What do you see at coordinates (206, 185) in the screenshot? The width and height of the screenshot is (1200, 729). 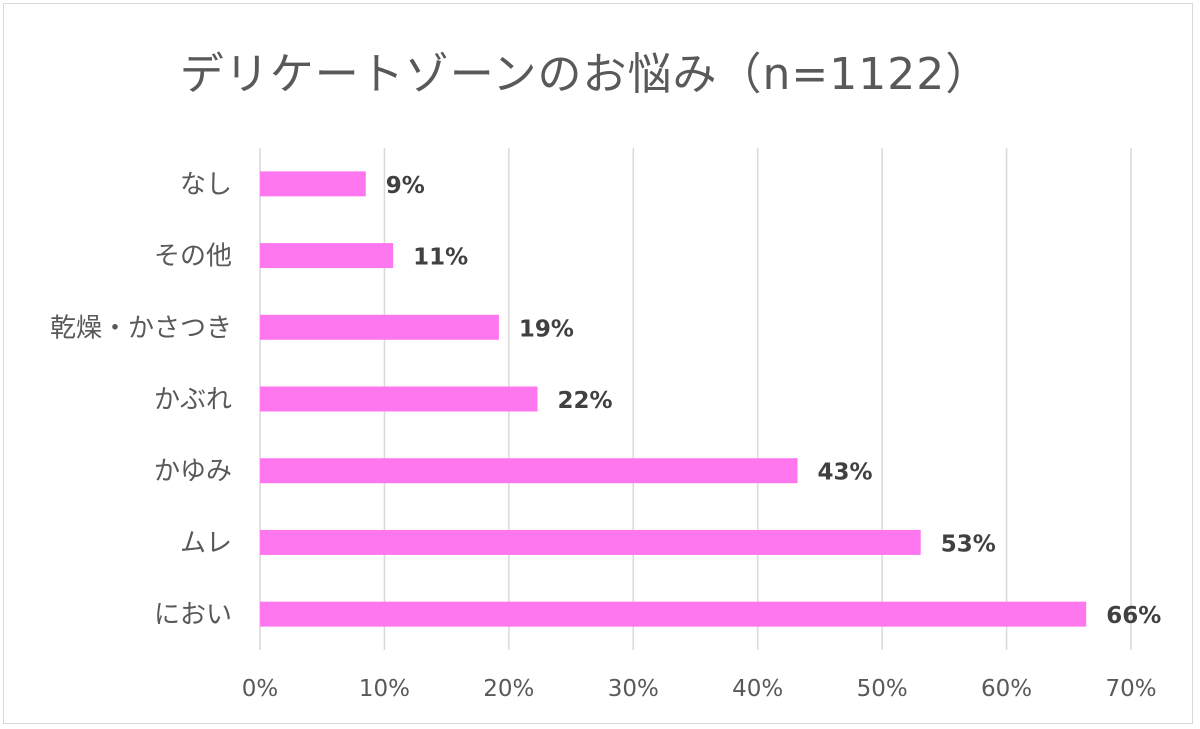 I see `category-label: なし` at bounding box center [206, 185].